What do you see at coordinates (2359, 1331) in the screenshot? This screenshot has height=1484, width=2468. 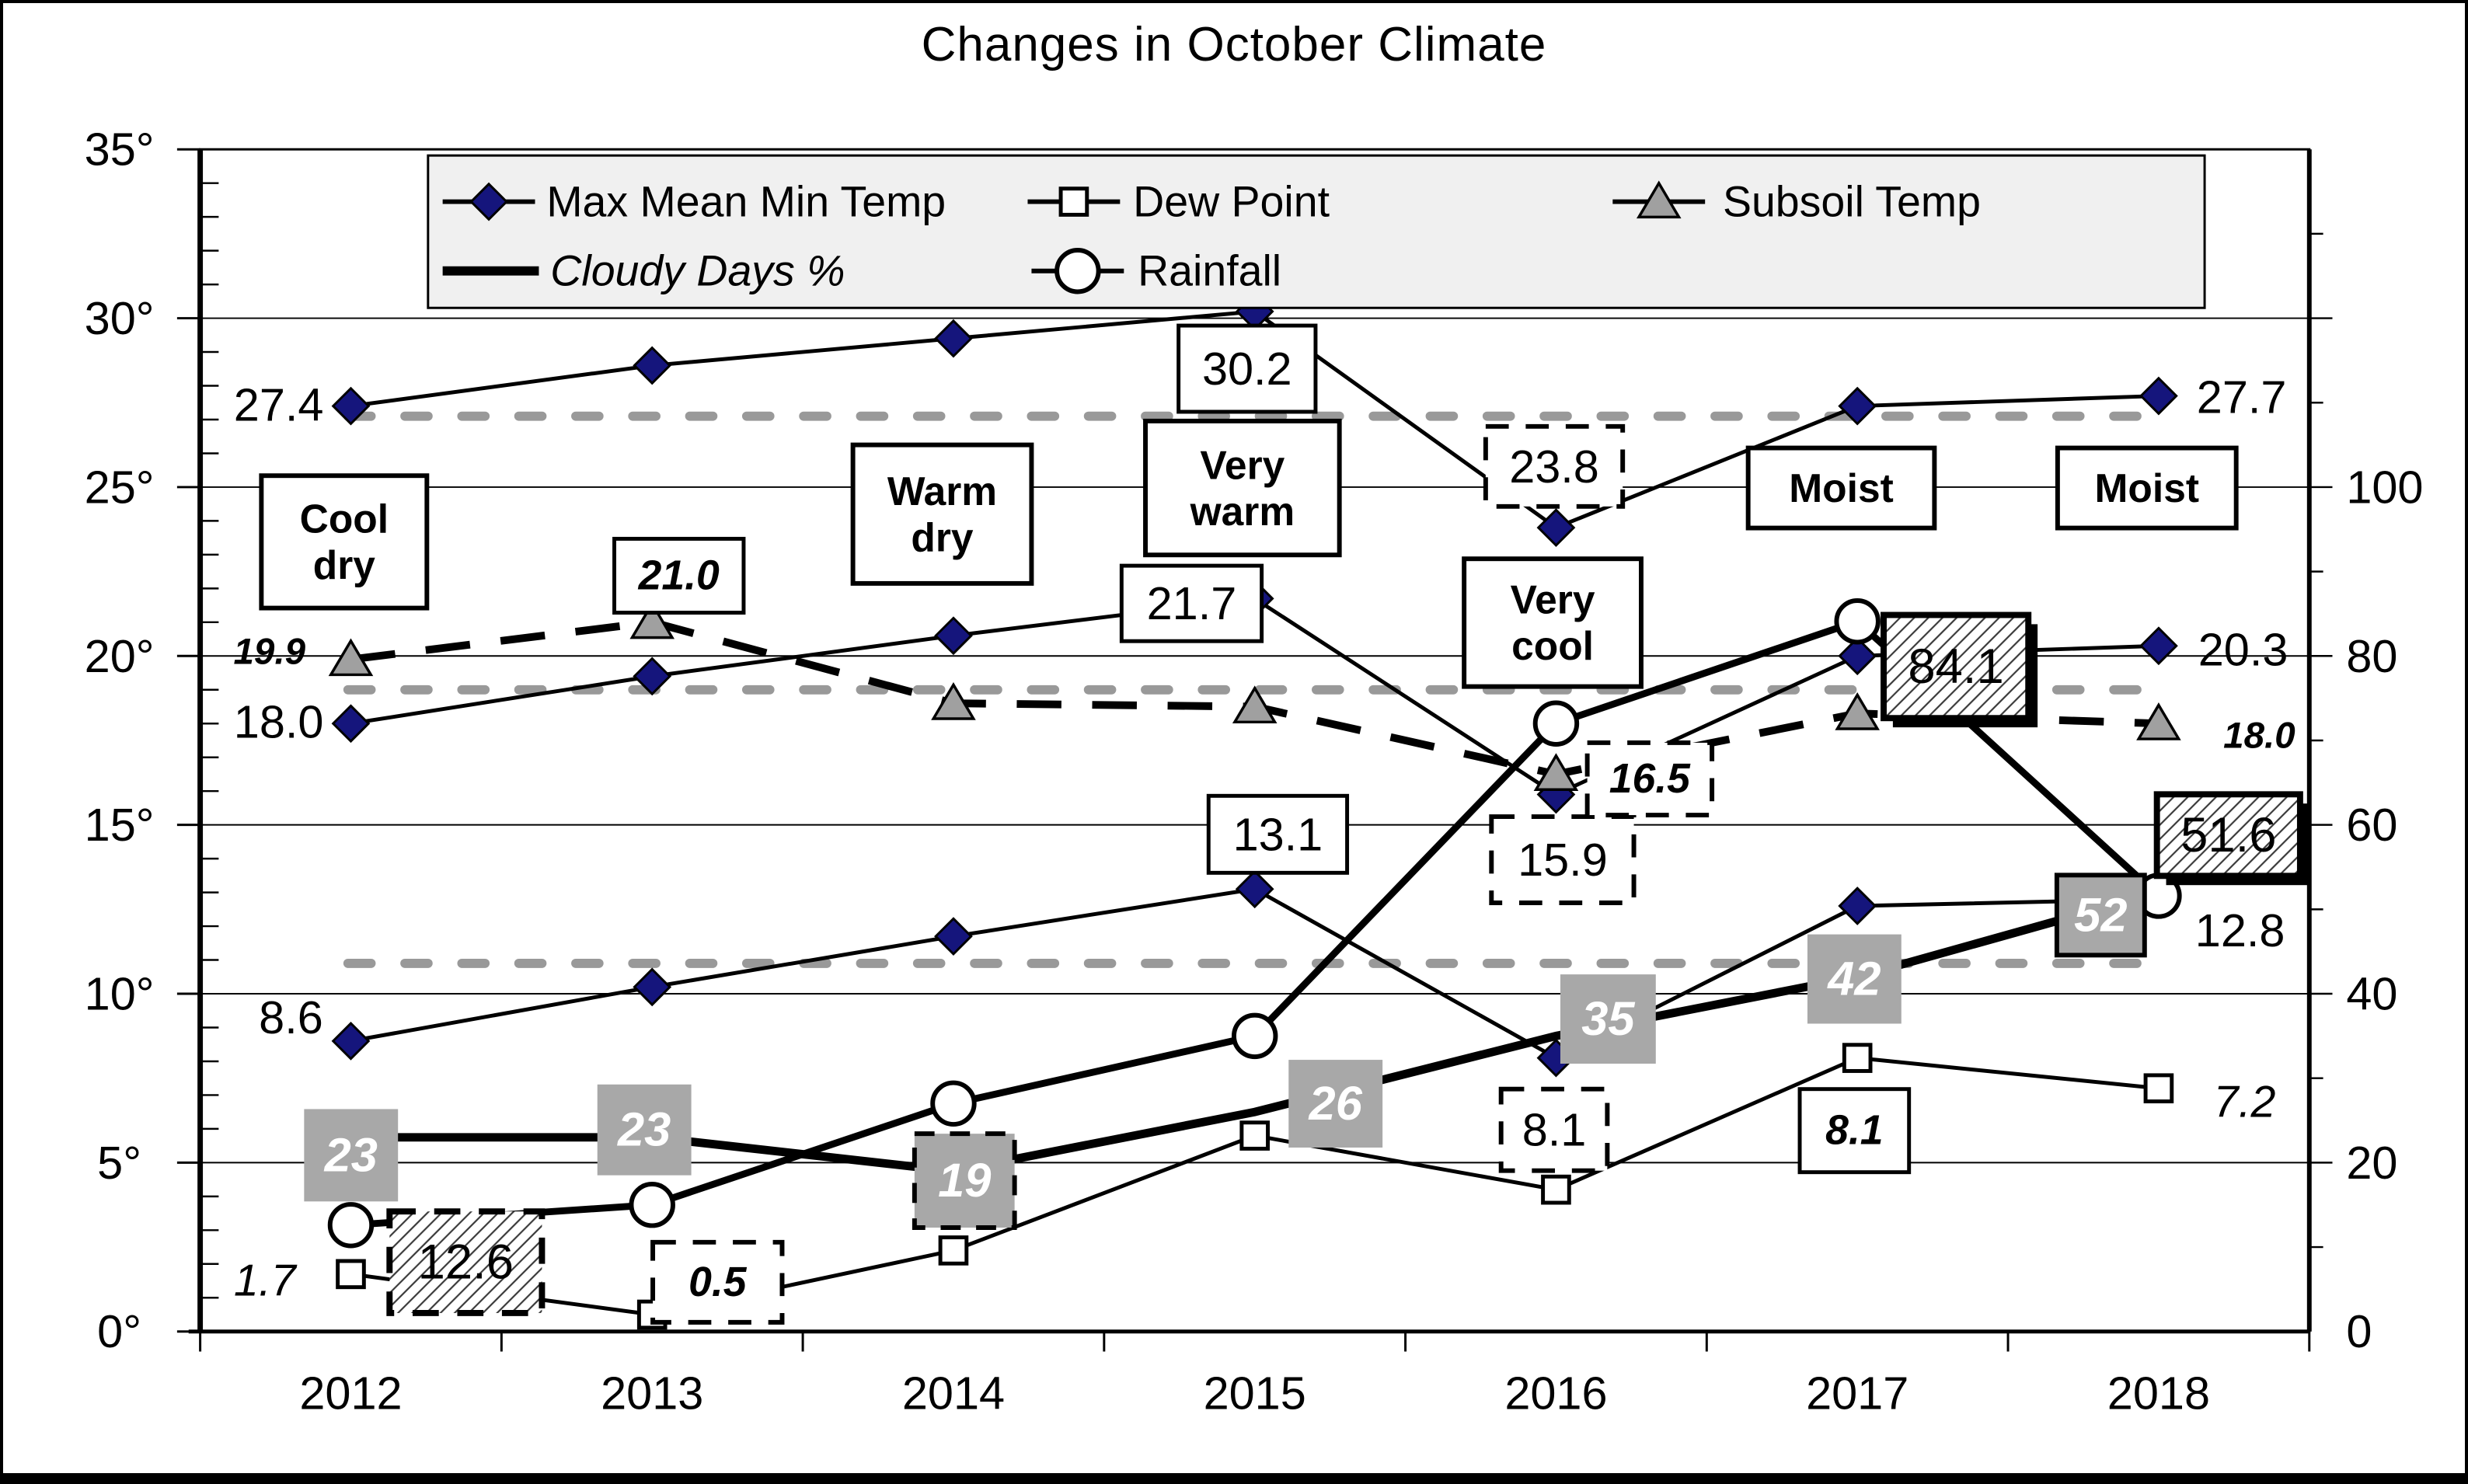 I see `svg-text: 0` at bounding box center [2359, 1331].